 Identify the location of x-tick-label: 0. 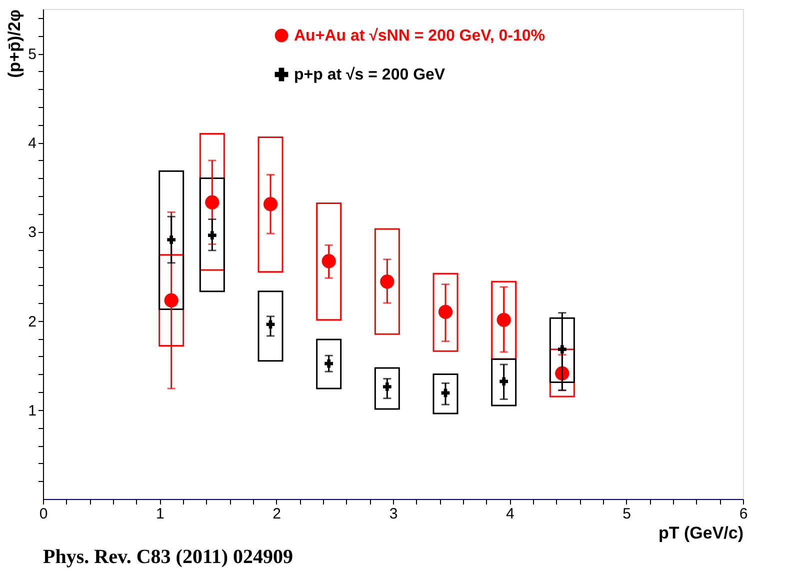
(43, 514).